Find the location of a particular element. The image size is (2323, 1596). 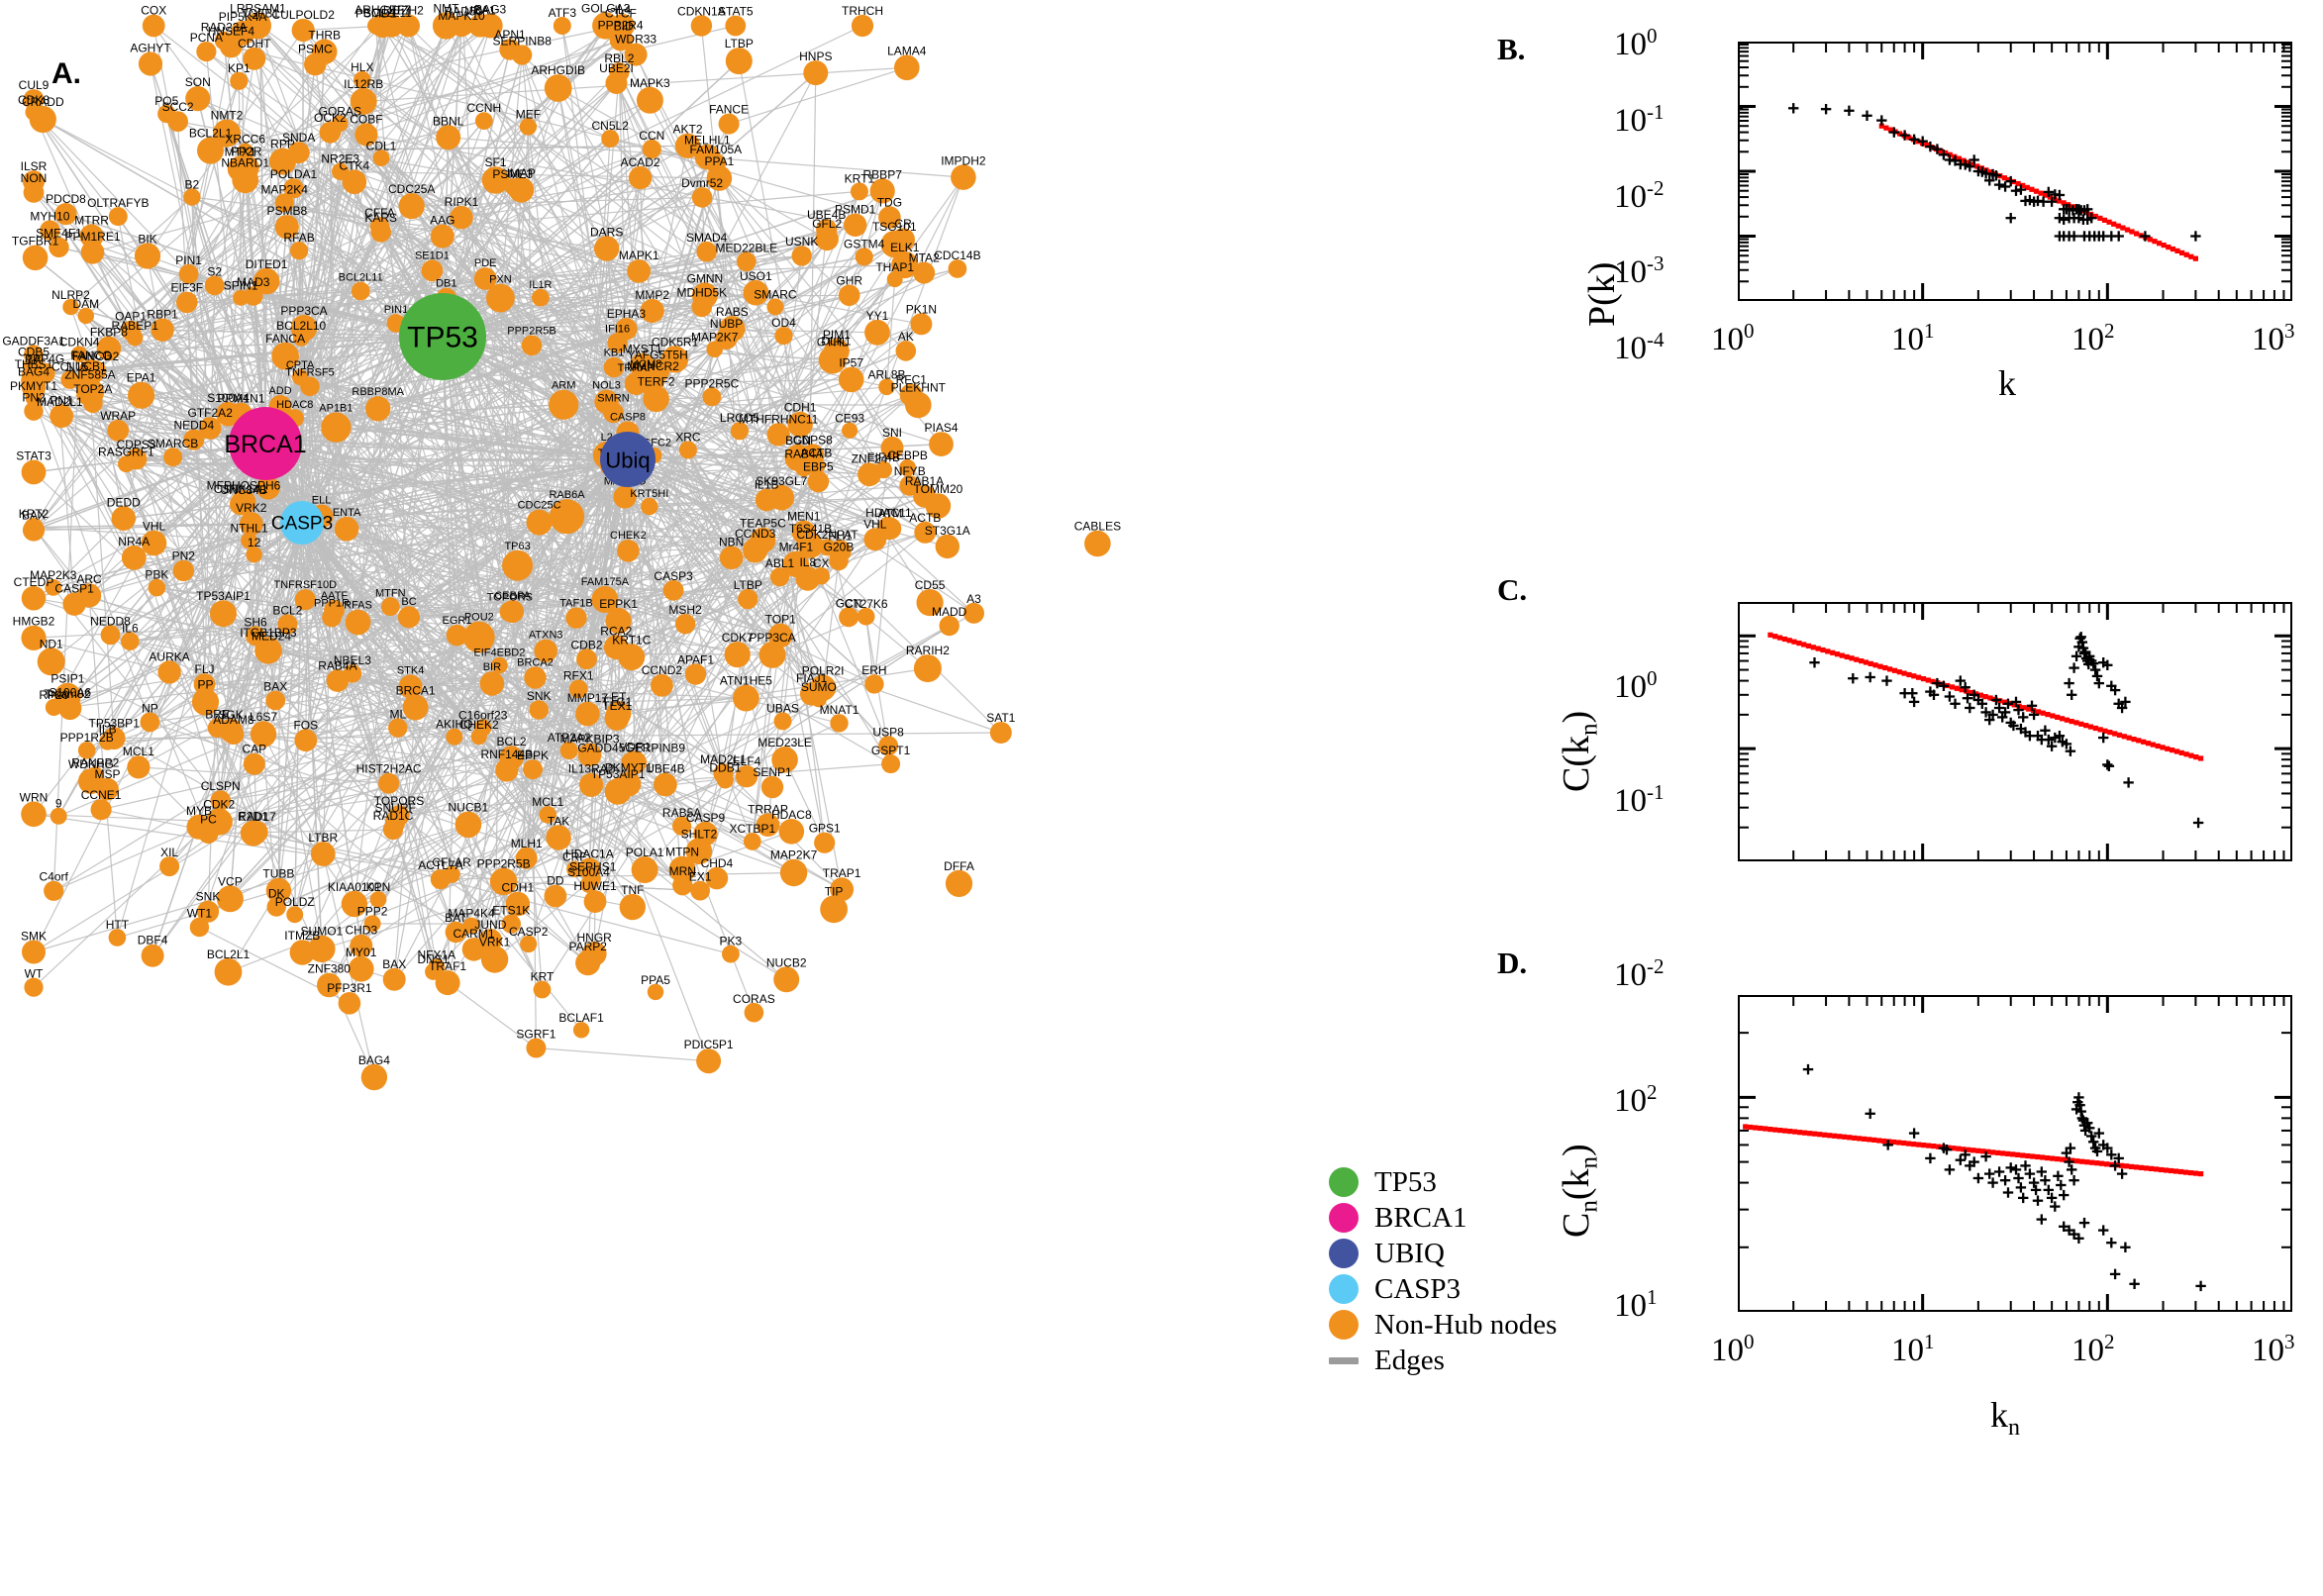

clustering-coefficient-plot is located at coordinates (2015, 732).